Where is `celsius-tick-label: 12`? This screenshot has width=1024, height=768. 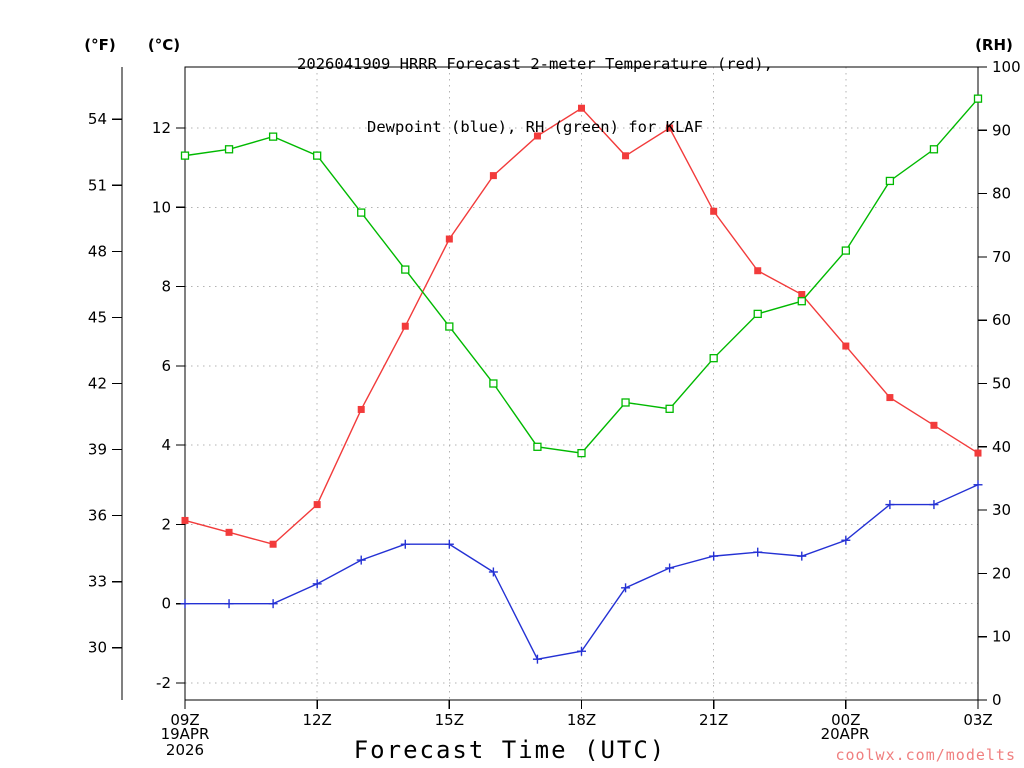 celsius-tick-label: 12 is located at coordinates (161, 128).